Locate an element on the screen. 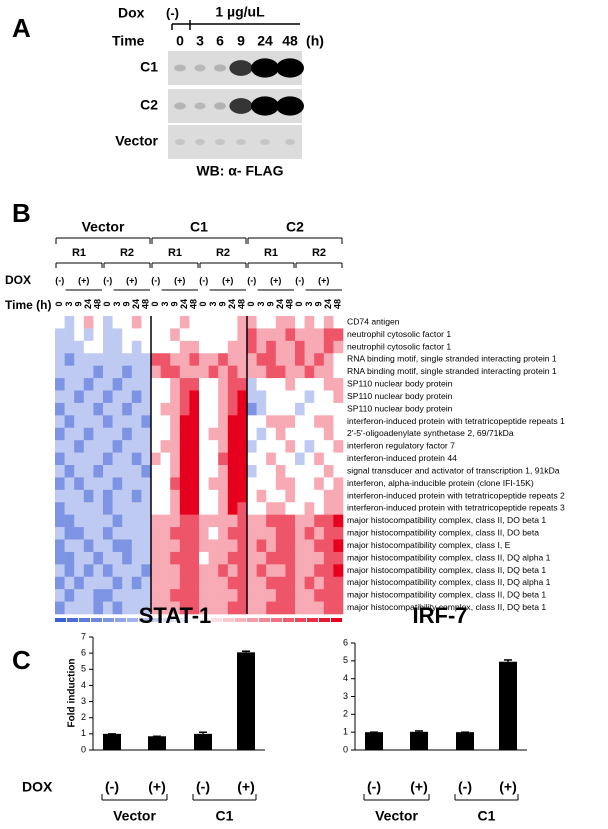 This screenshot has width=608, height=829. y-tick-label: 7 is located at coordinates (83, 636).